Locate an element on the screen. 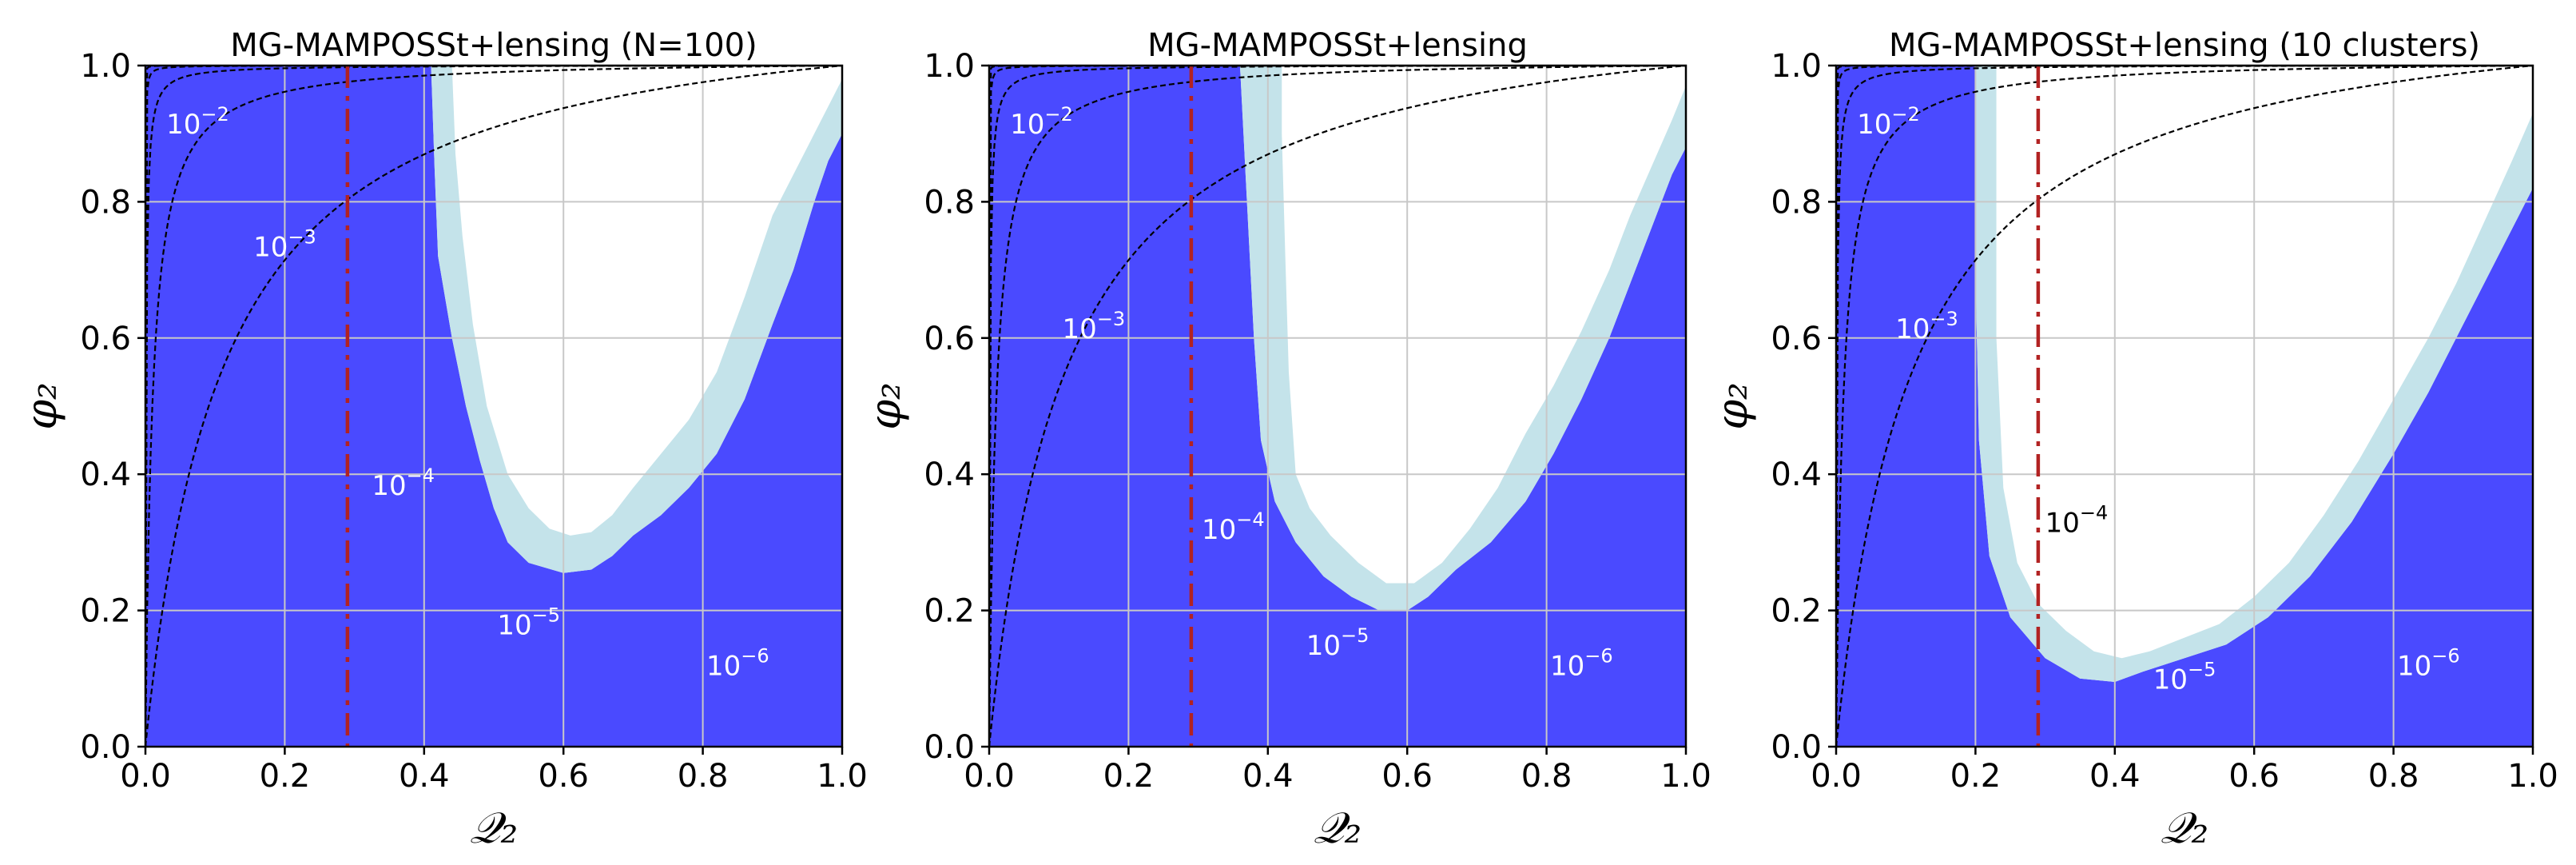  chart-title: MG-MAMPOSSt+lensing (10 clusters) is located at coordinates (2184, 45).